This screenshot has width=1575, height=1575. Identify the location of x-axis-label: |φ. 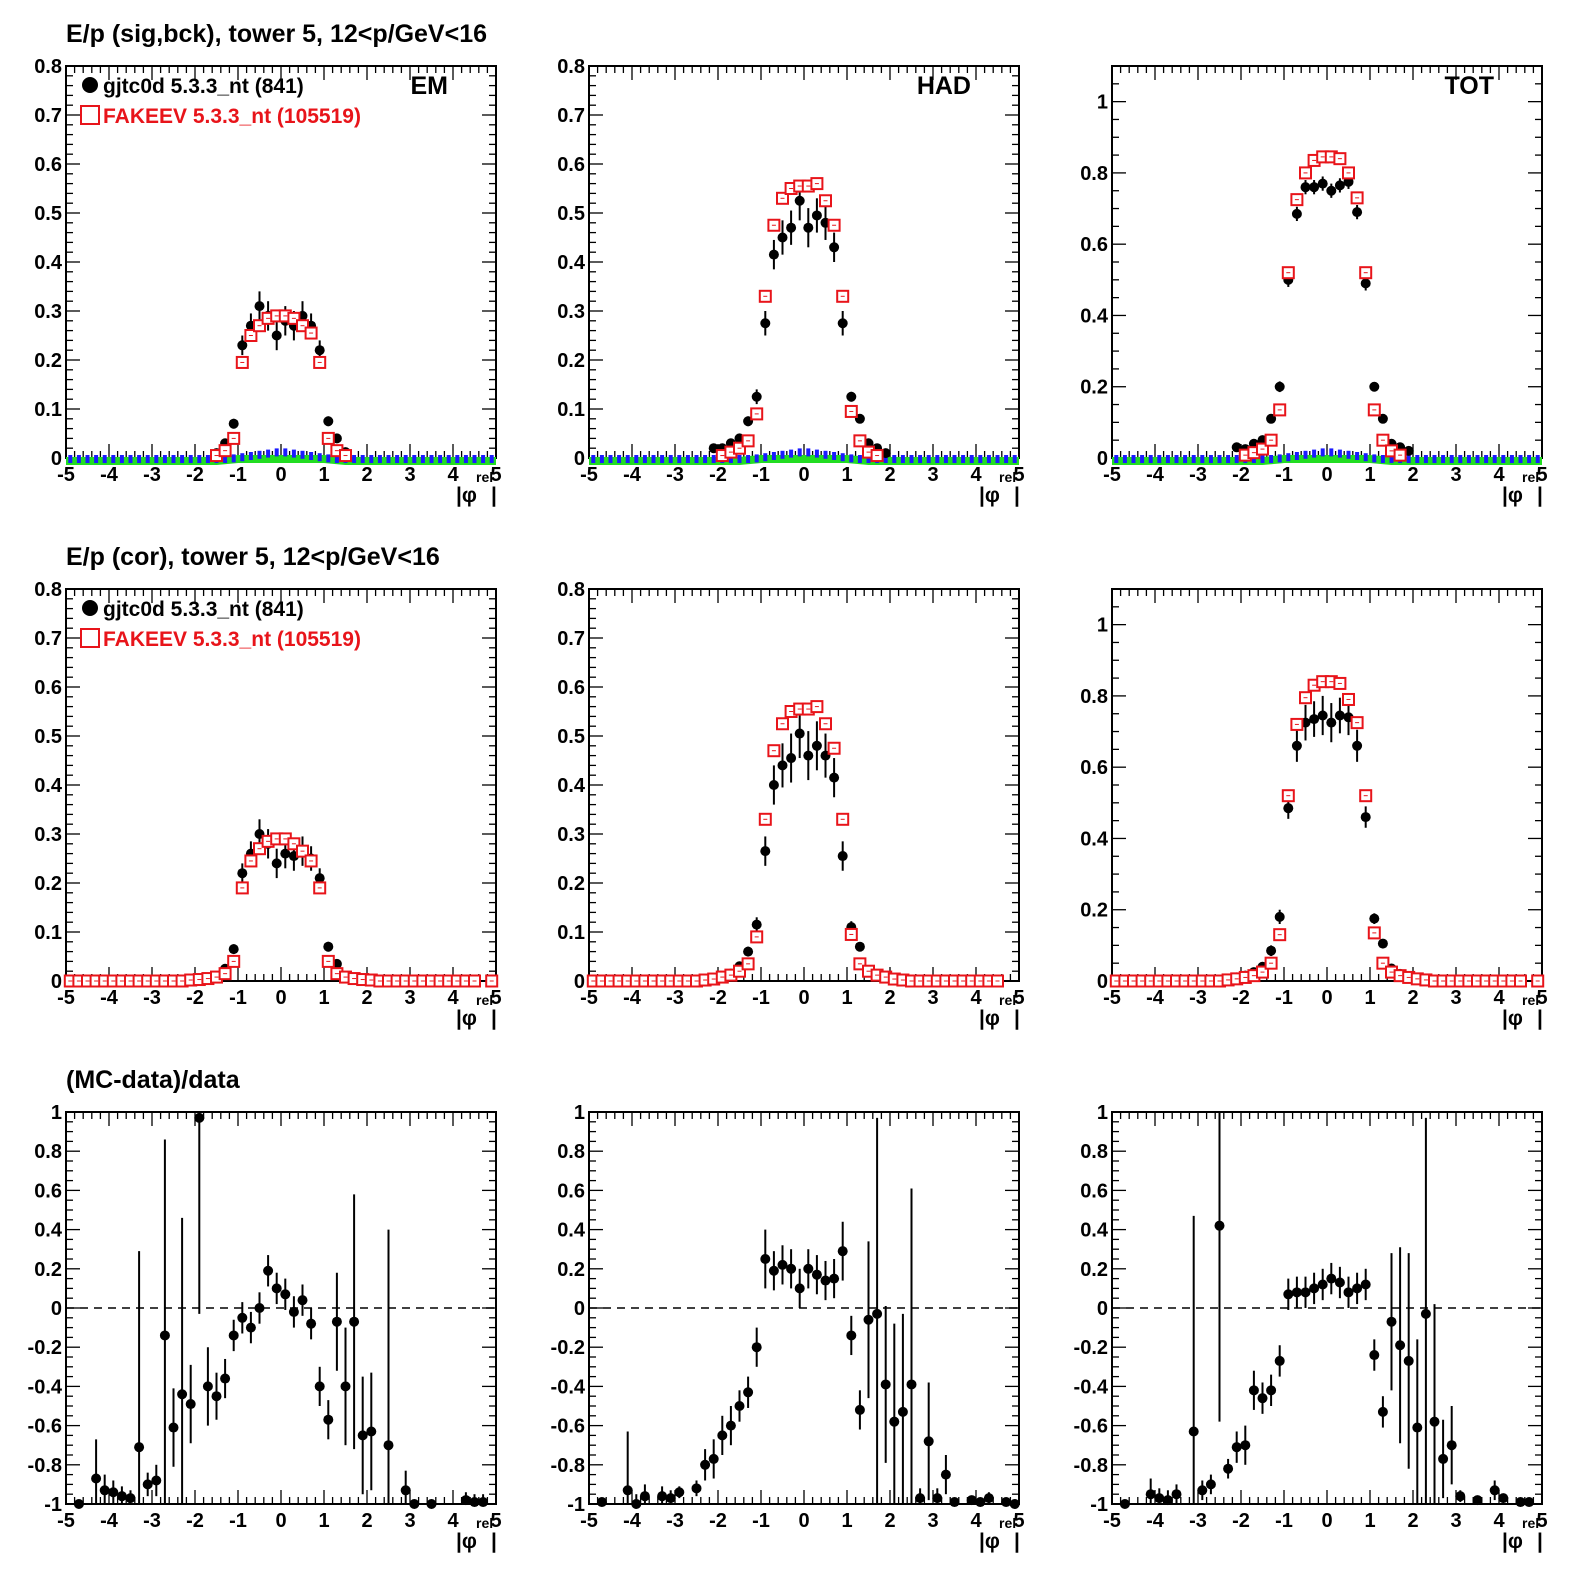
(466, 495).